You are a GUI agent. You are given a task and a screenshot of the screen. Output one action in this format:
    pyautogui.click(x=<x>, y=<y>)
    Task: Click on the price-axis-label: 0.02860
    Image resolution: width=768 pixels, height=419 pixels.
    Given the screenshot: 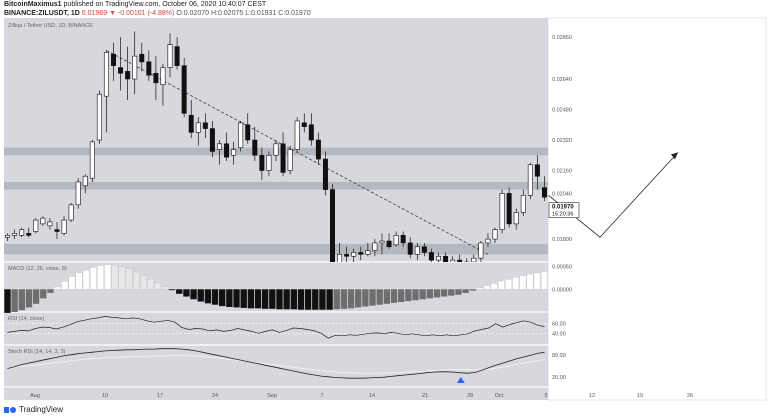 What is the action you would take?
    pyautogui.click(x=562, y=38)
    